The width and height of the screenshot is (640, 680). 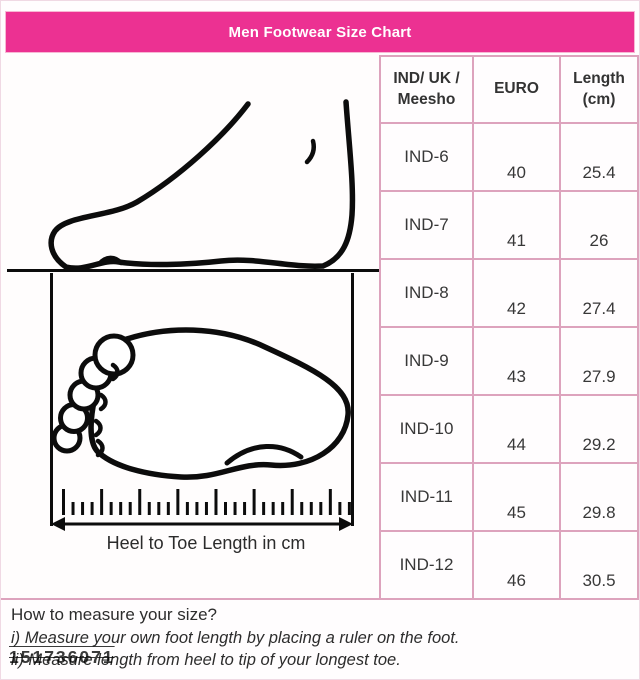 What do you see at coordinates (202, 524) in the screenshot?
I see `double-arrow-icon` at bounding box center [202, 524].